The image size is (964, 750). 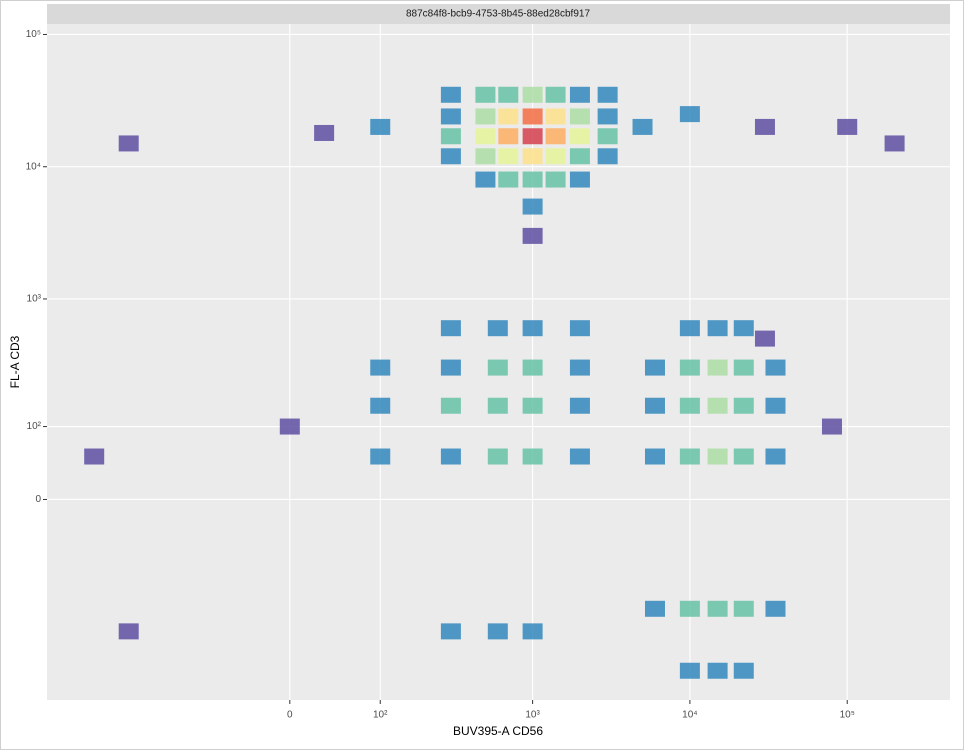 What do you see at coordinates (34, 426) in the screenshot?
I see `y-tick-label: 10²` at bounding box center [34, 426].